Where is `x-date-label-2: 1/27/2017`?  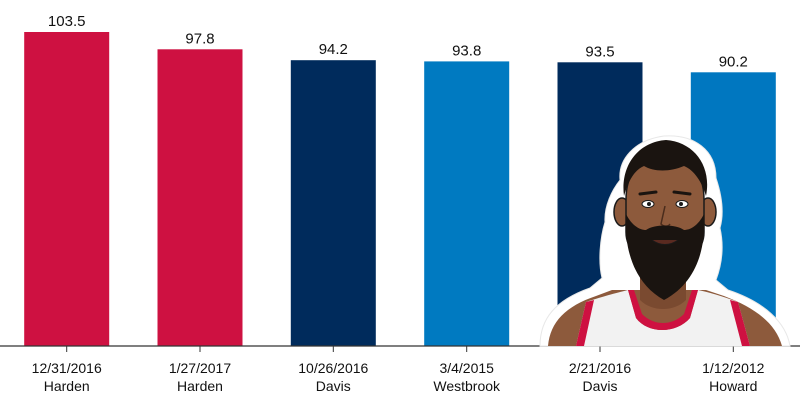 x-date-label-2: 1/27/2017 is located at coordinates (200, 368).